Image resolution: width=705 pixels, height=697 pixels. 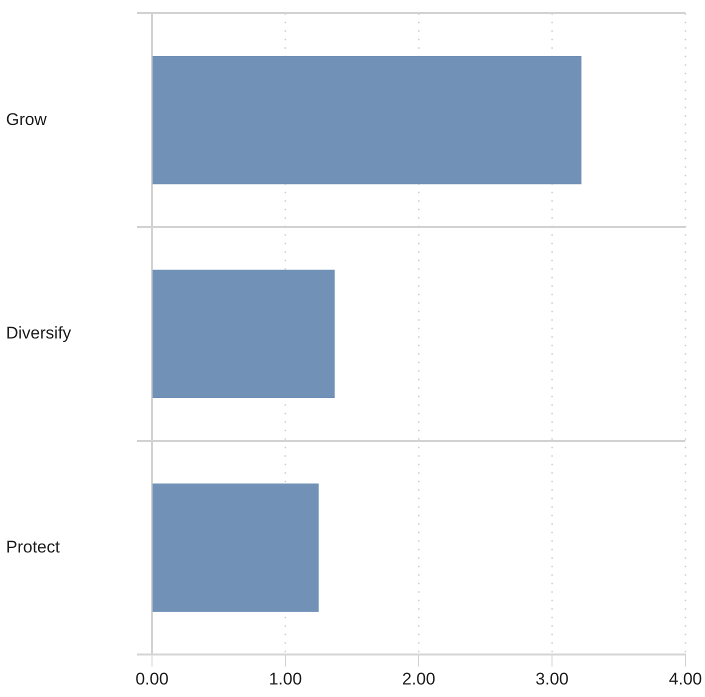 What do you see at coordinates (419, 678) in the screenshot?
I see `x-tick-label: 2.00` at bounding box center [419, 678].